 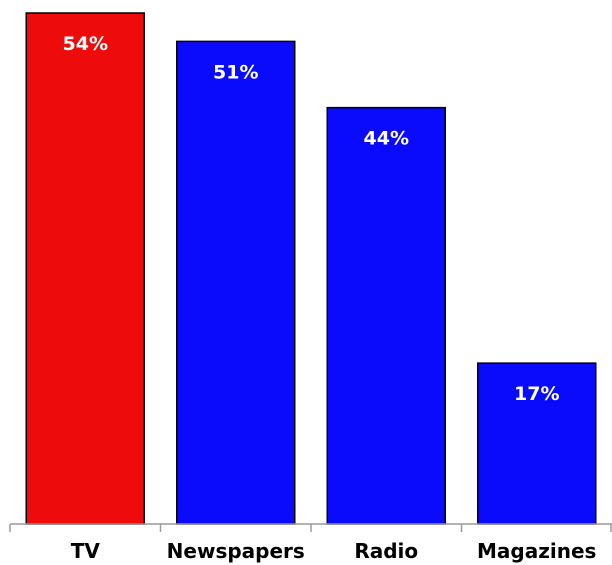 What do you see at coordinates (537, 443) in the screenshot?
I see `bar-magazines` at bounding box center [537, 443].